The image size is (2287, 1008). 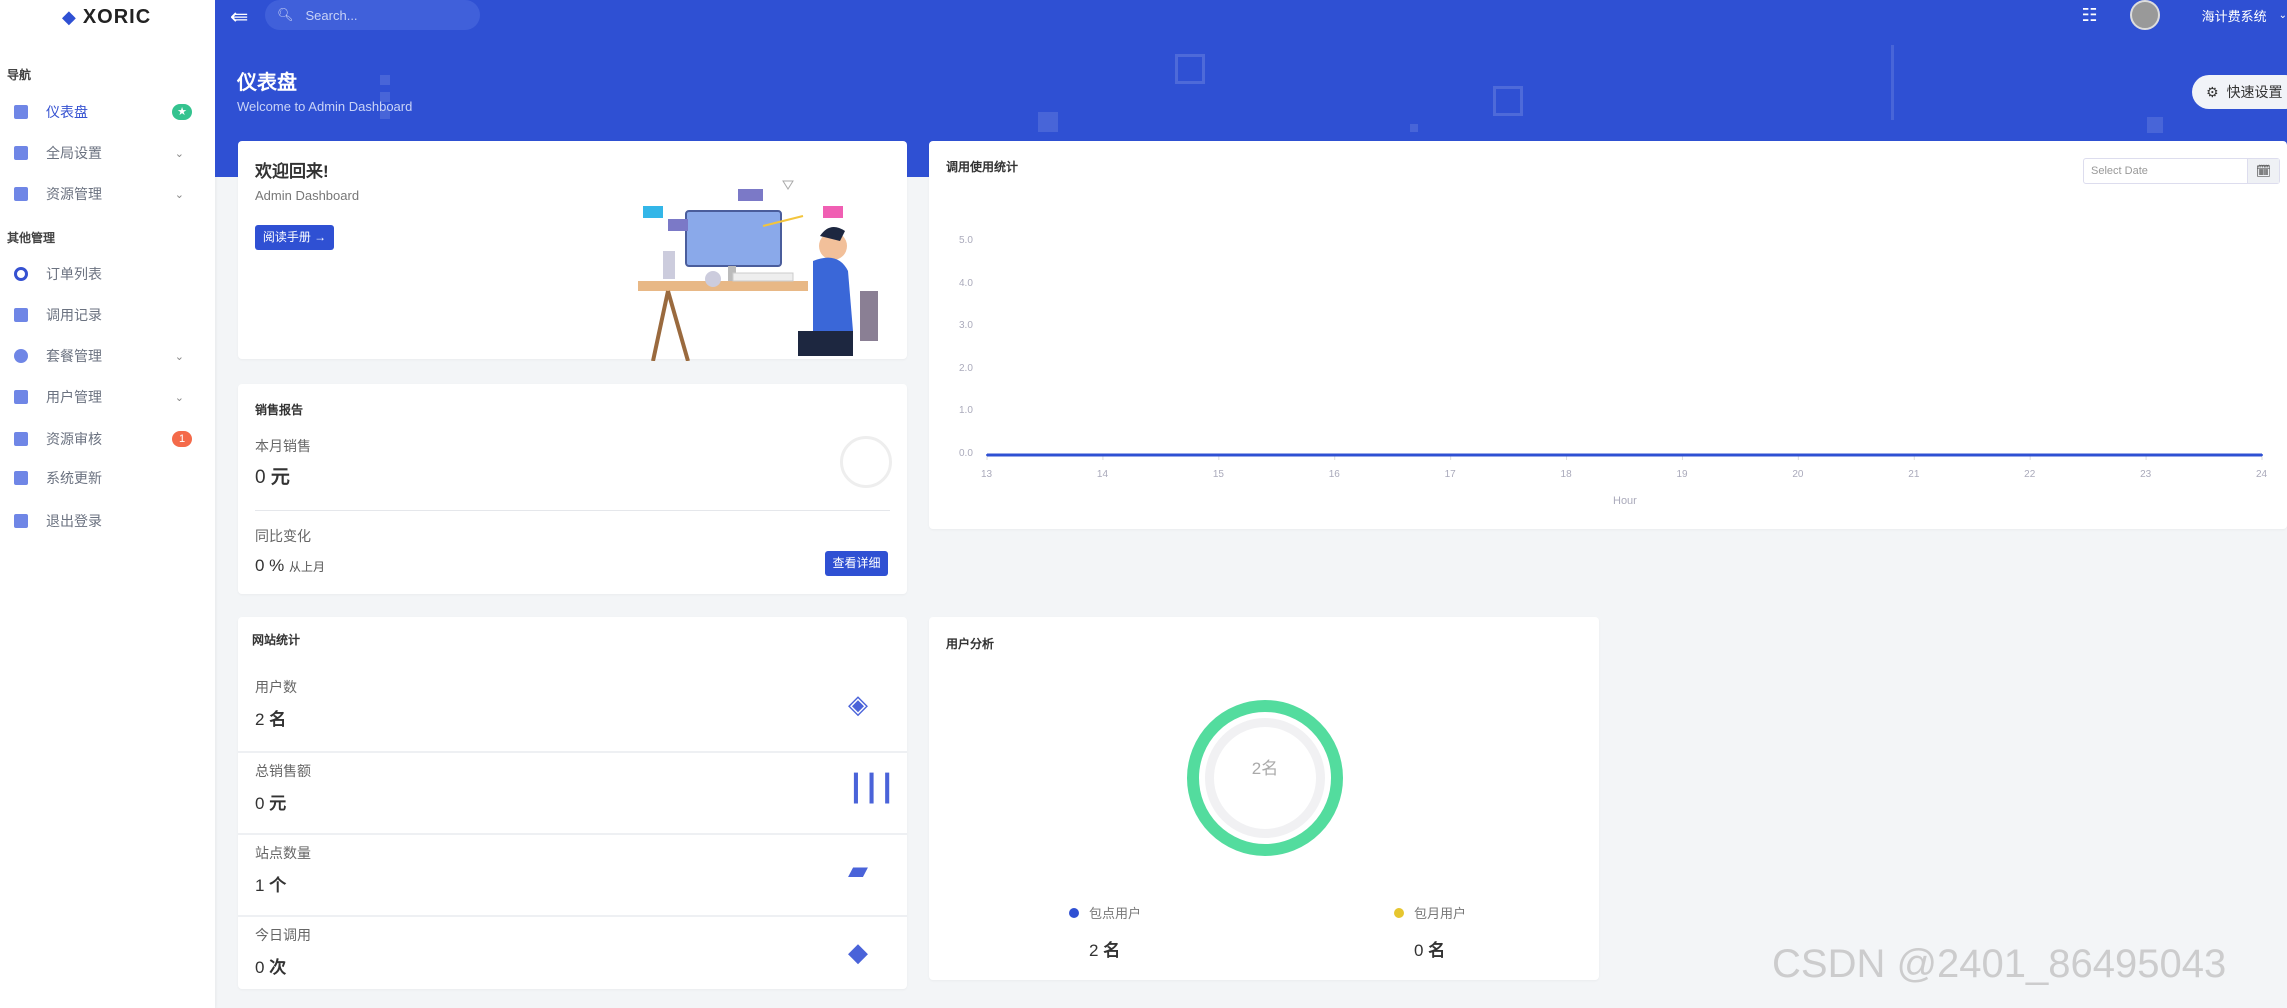 What do you see at coordinates (21, 194) in the screenshot?
I see `grid-icon` at bounding box center [21, 194].